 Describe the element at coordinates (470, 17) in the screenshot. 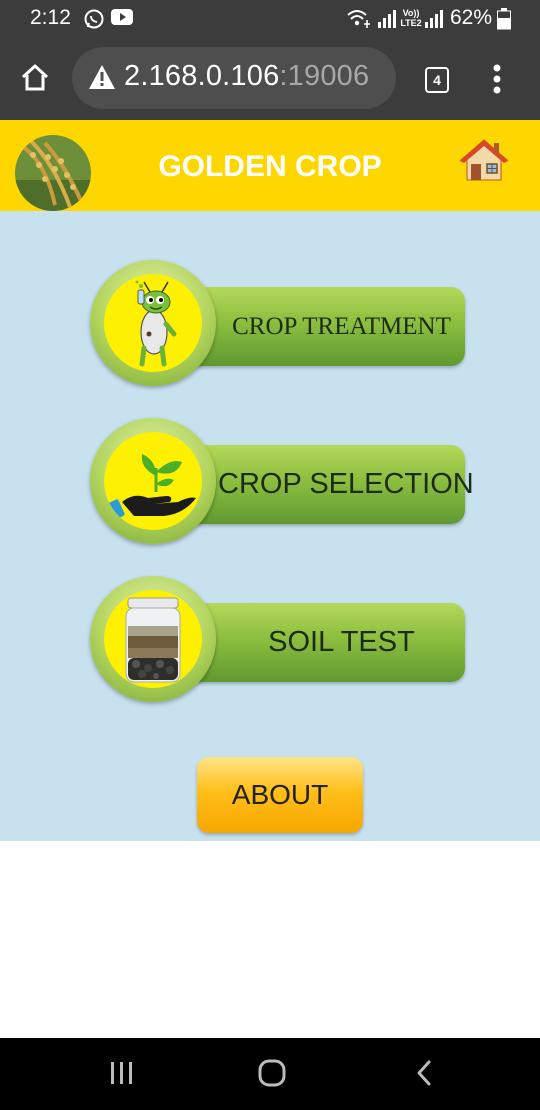

I see `battery-percent: 62%` at that location.